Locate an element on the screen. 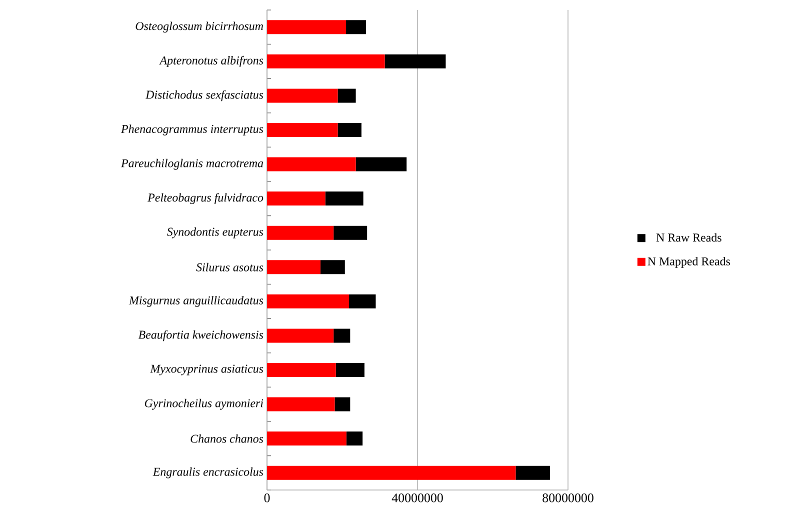 The width and height of the screenshot is (795, 523). y-tick-label: Engraulis encrasicolus is located at coordinates (208, 472).